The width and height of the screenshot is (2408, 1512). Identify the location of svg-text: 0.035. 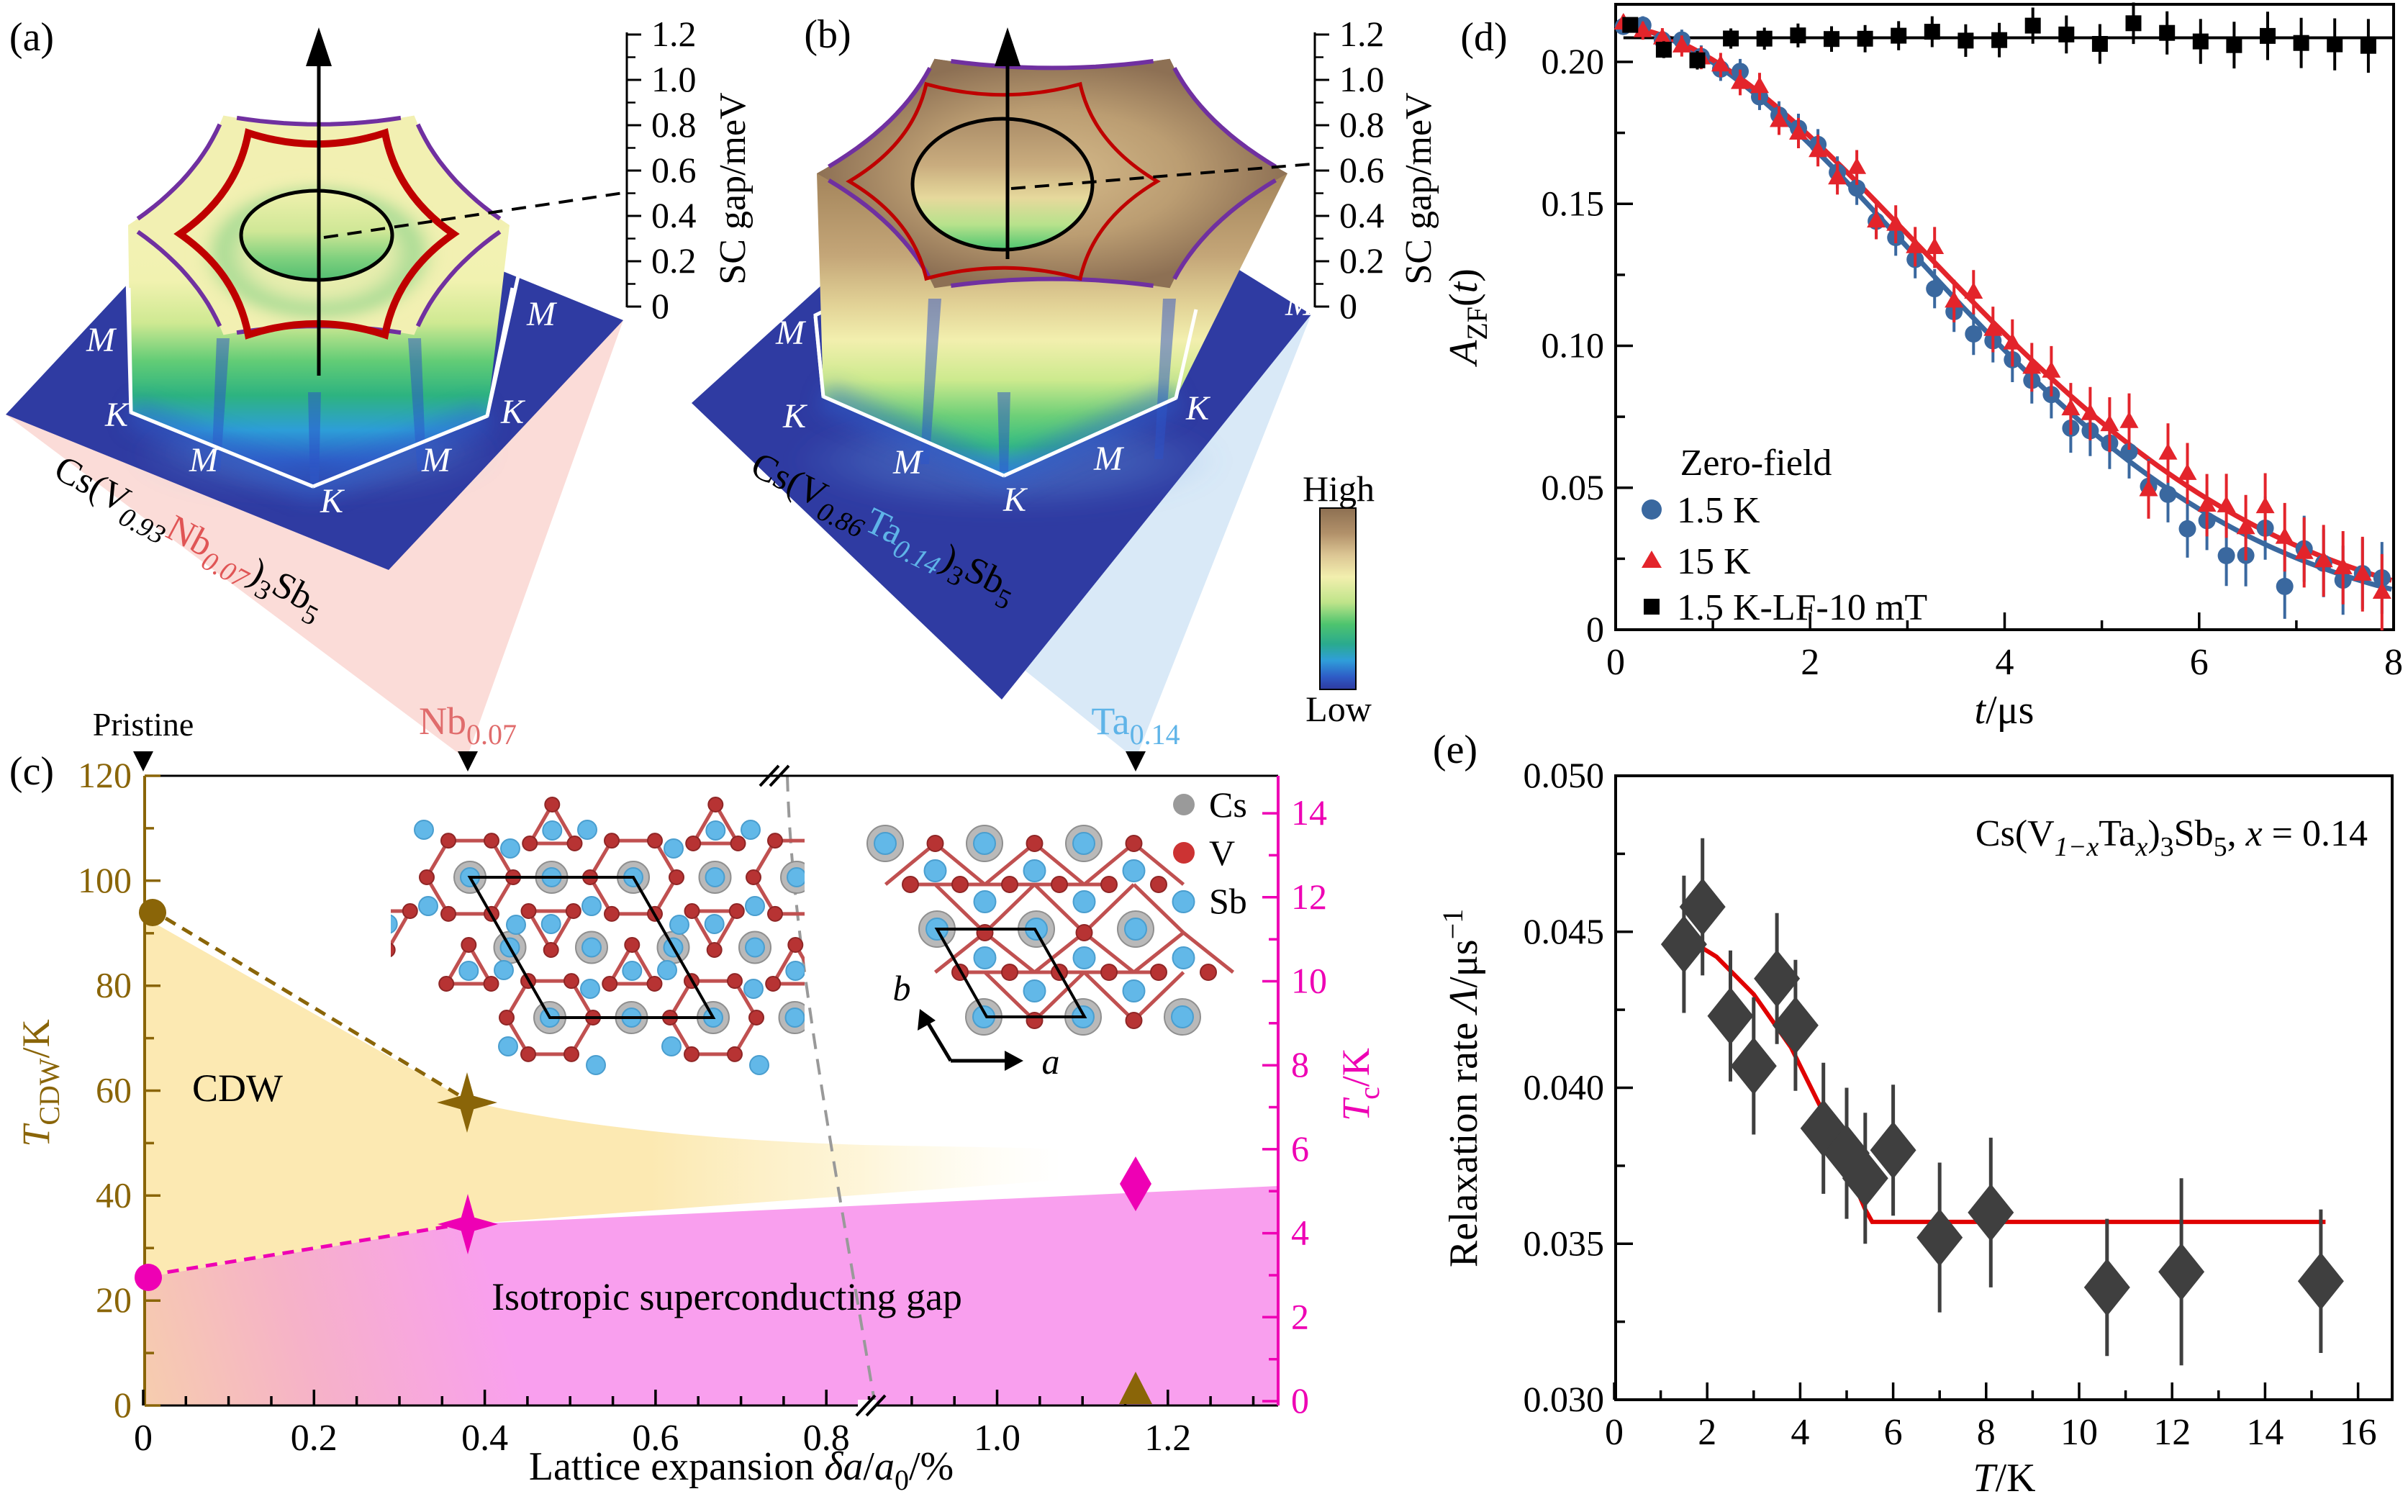
(1564, 1243).